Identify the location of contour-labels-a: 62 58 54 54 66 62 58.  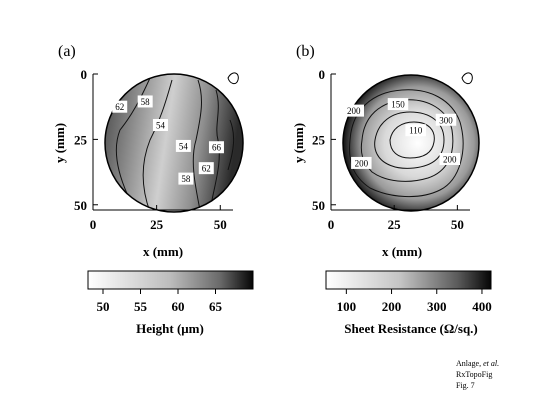
(168, 140).